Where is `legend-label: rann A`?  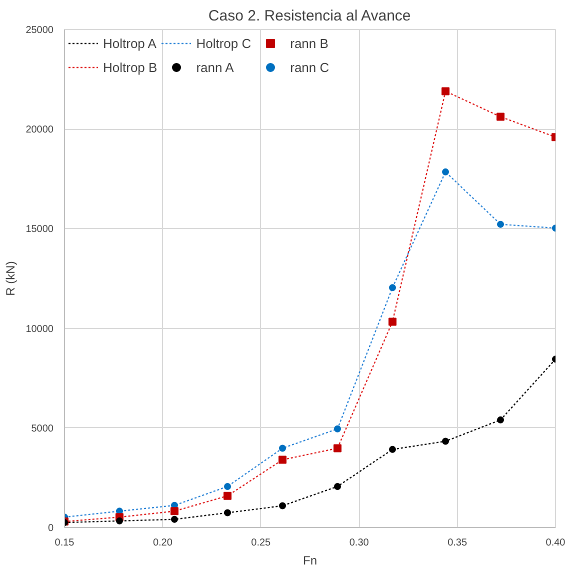 legend-label: rann A is located at coordinates (215, 67).